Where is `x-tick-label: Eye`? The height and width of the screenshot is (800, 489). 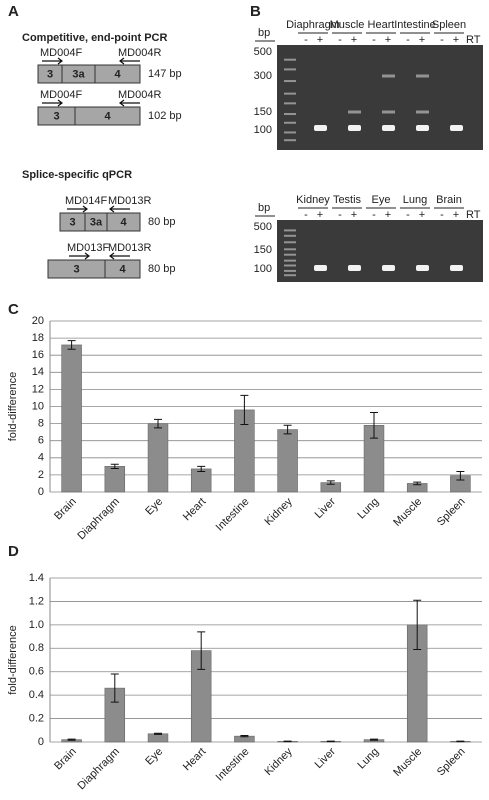
x-tick-label: Eye is located at coordinates (154, 757).